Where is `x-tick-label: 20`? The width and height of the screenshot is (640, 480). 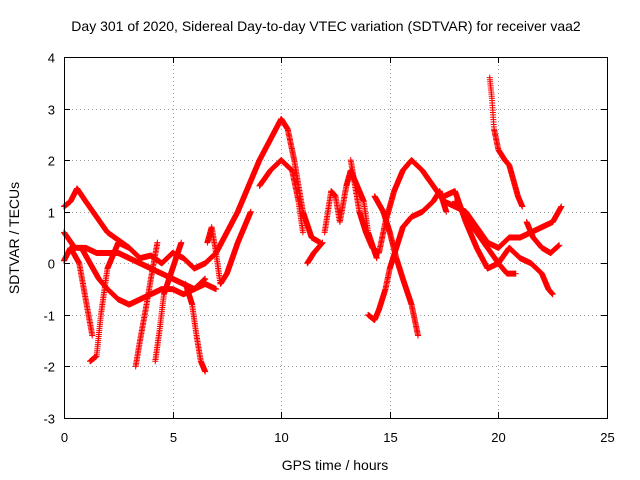 x-tick-label: 20 is located at coordinates (498, 437).